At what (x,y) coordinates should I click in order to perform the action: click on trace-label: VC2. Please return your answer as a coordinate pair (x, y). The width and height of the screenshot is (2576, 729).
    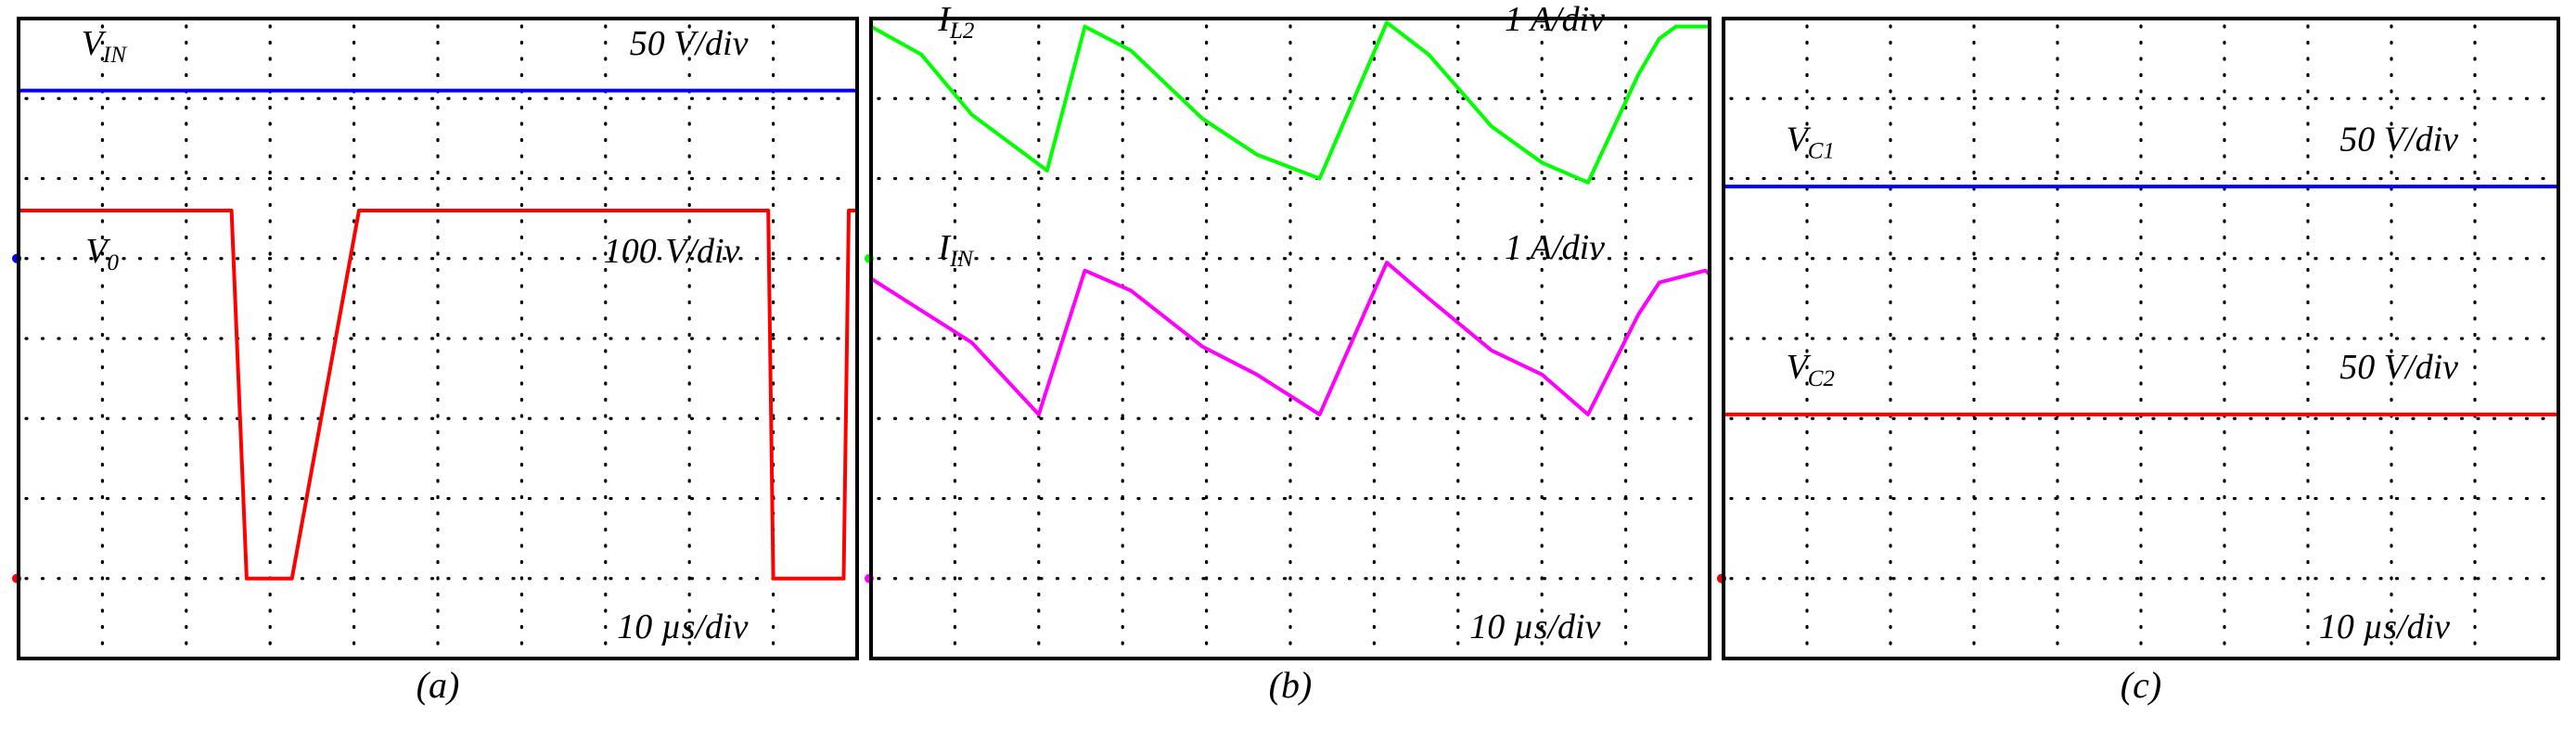
    Looking at the image, I should click on (1811, 369).